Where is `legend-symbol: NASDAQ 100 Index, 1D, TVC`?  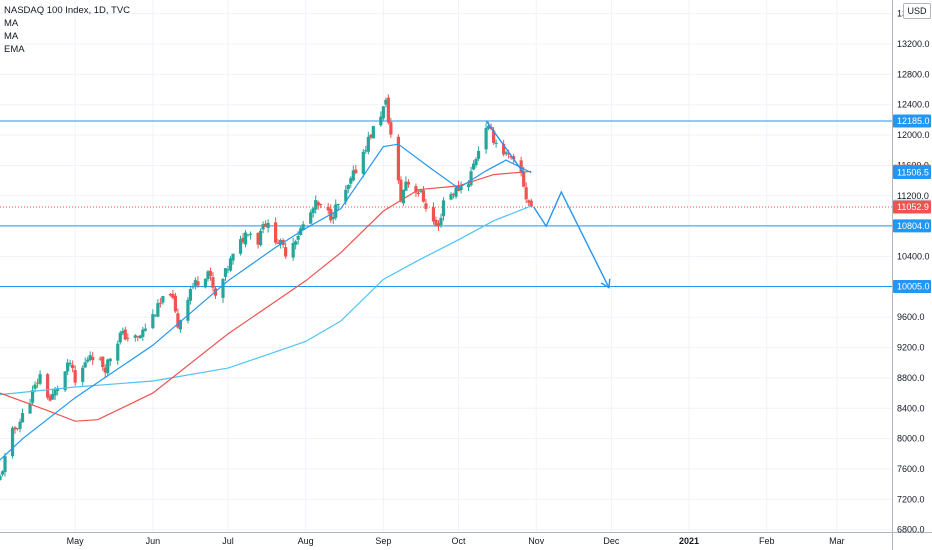
legend-symbol: NASDAQ 100 Index, 1D, TVC is located at coordinates (67, 10).